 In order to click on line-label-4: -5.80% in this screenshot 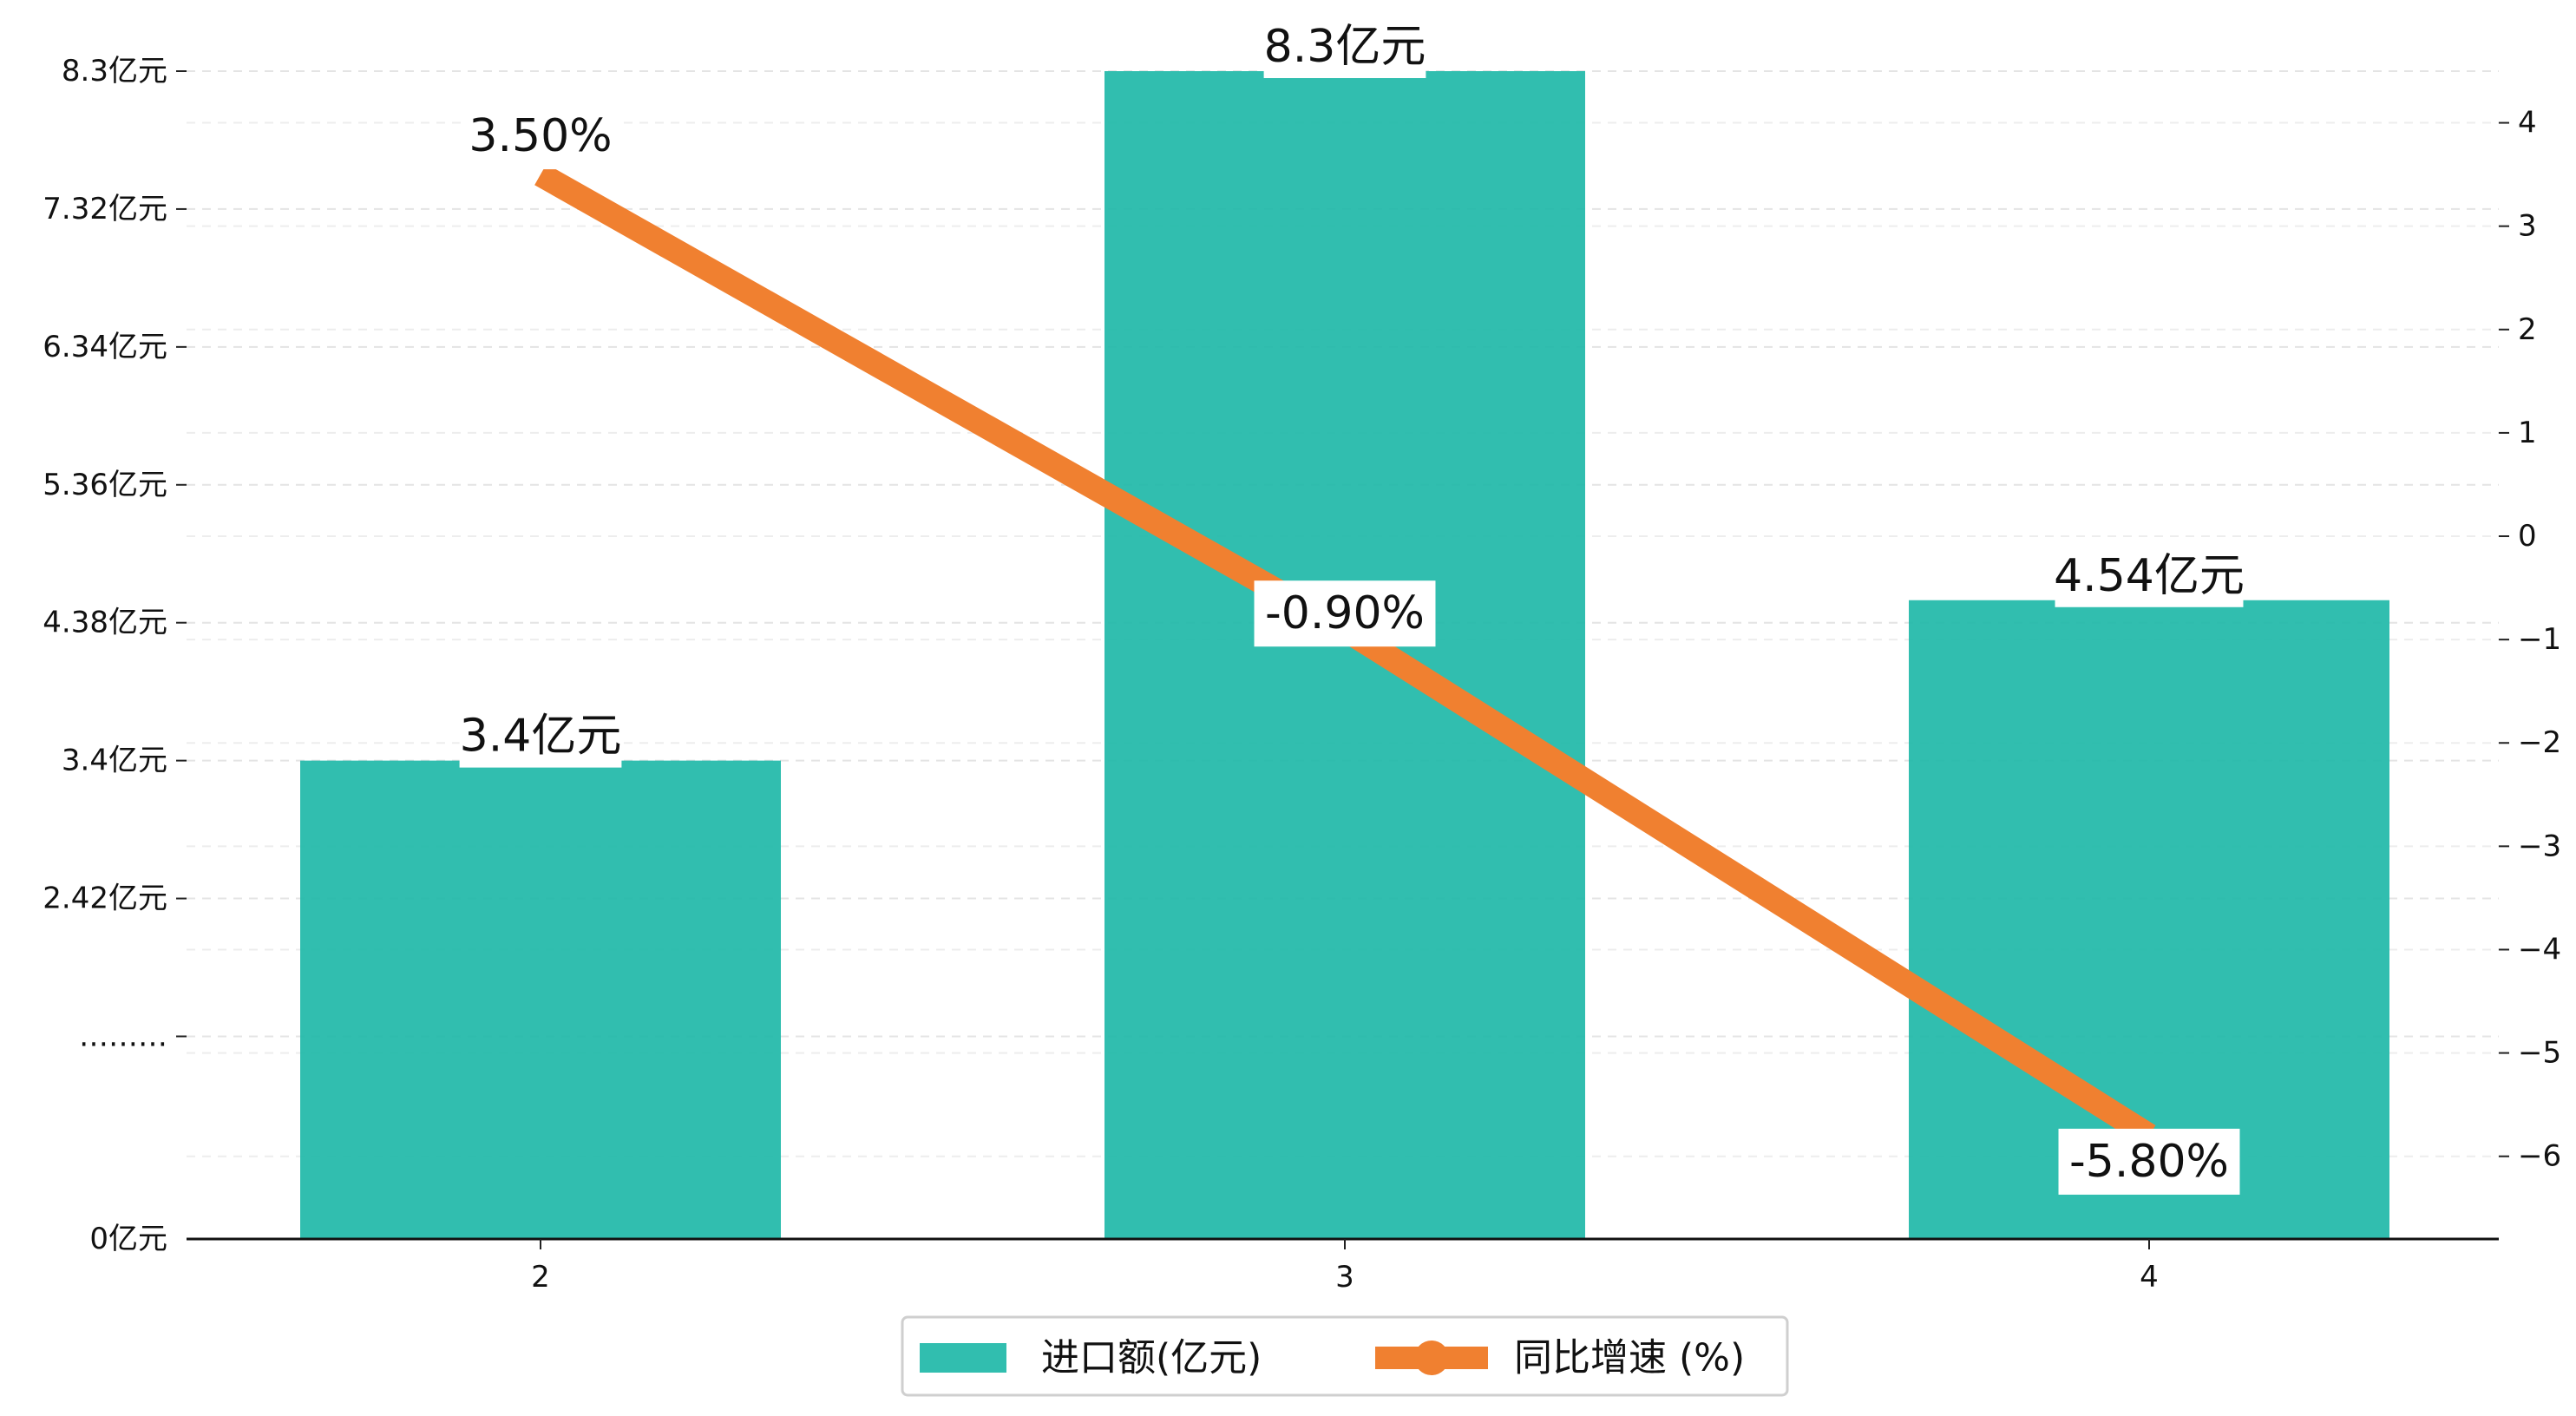, I will do `click(2149, 1162)`.